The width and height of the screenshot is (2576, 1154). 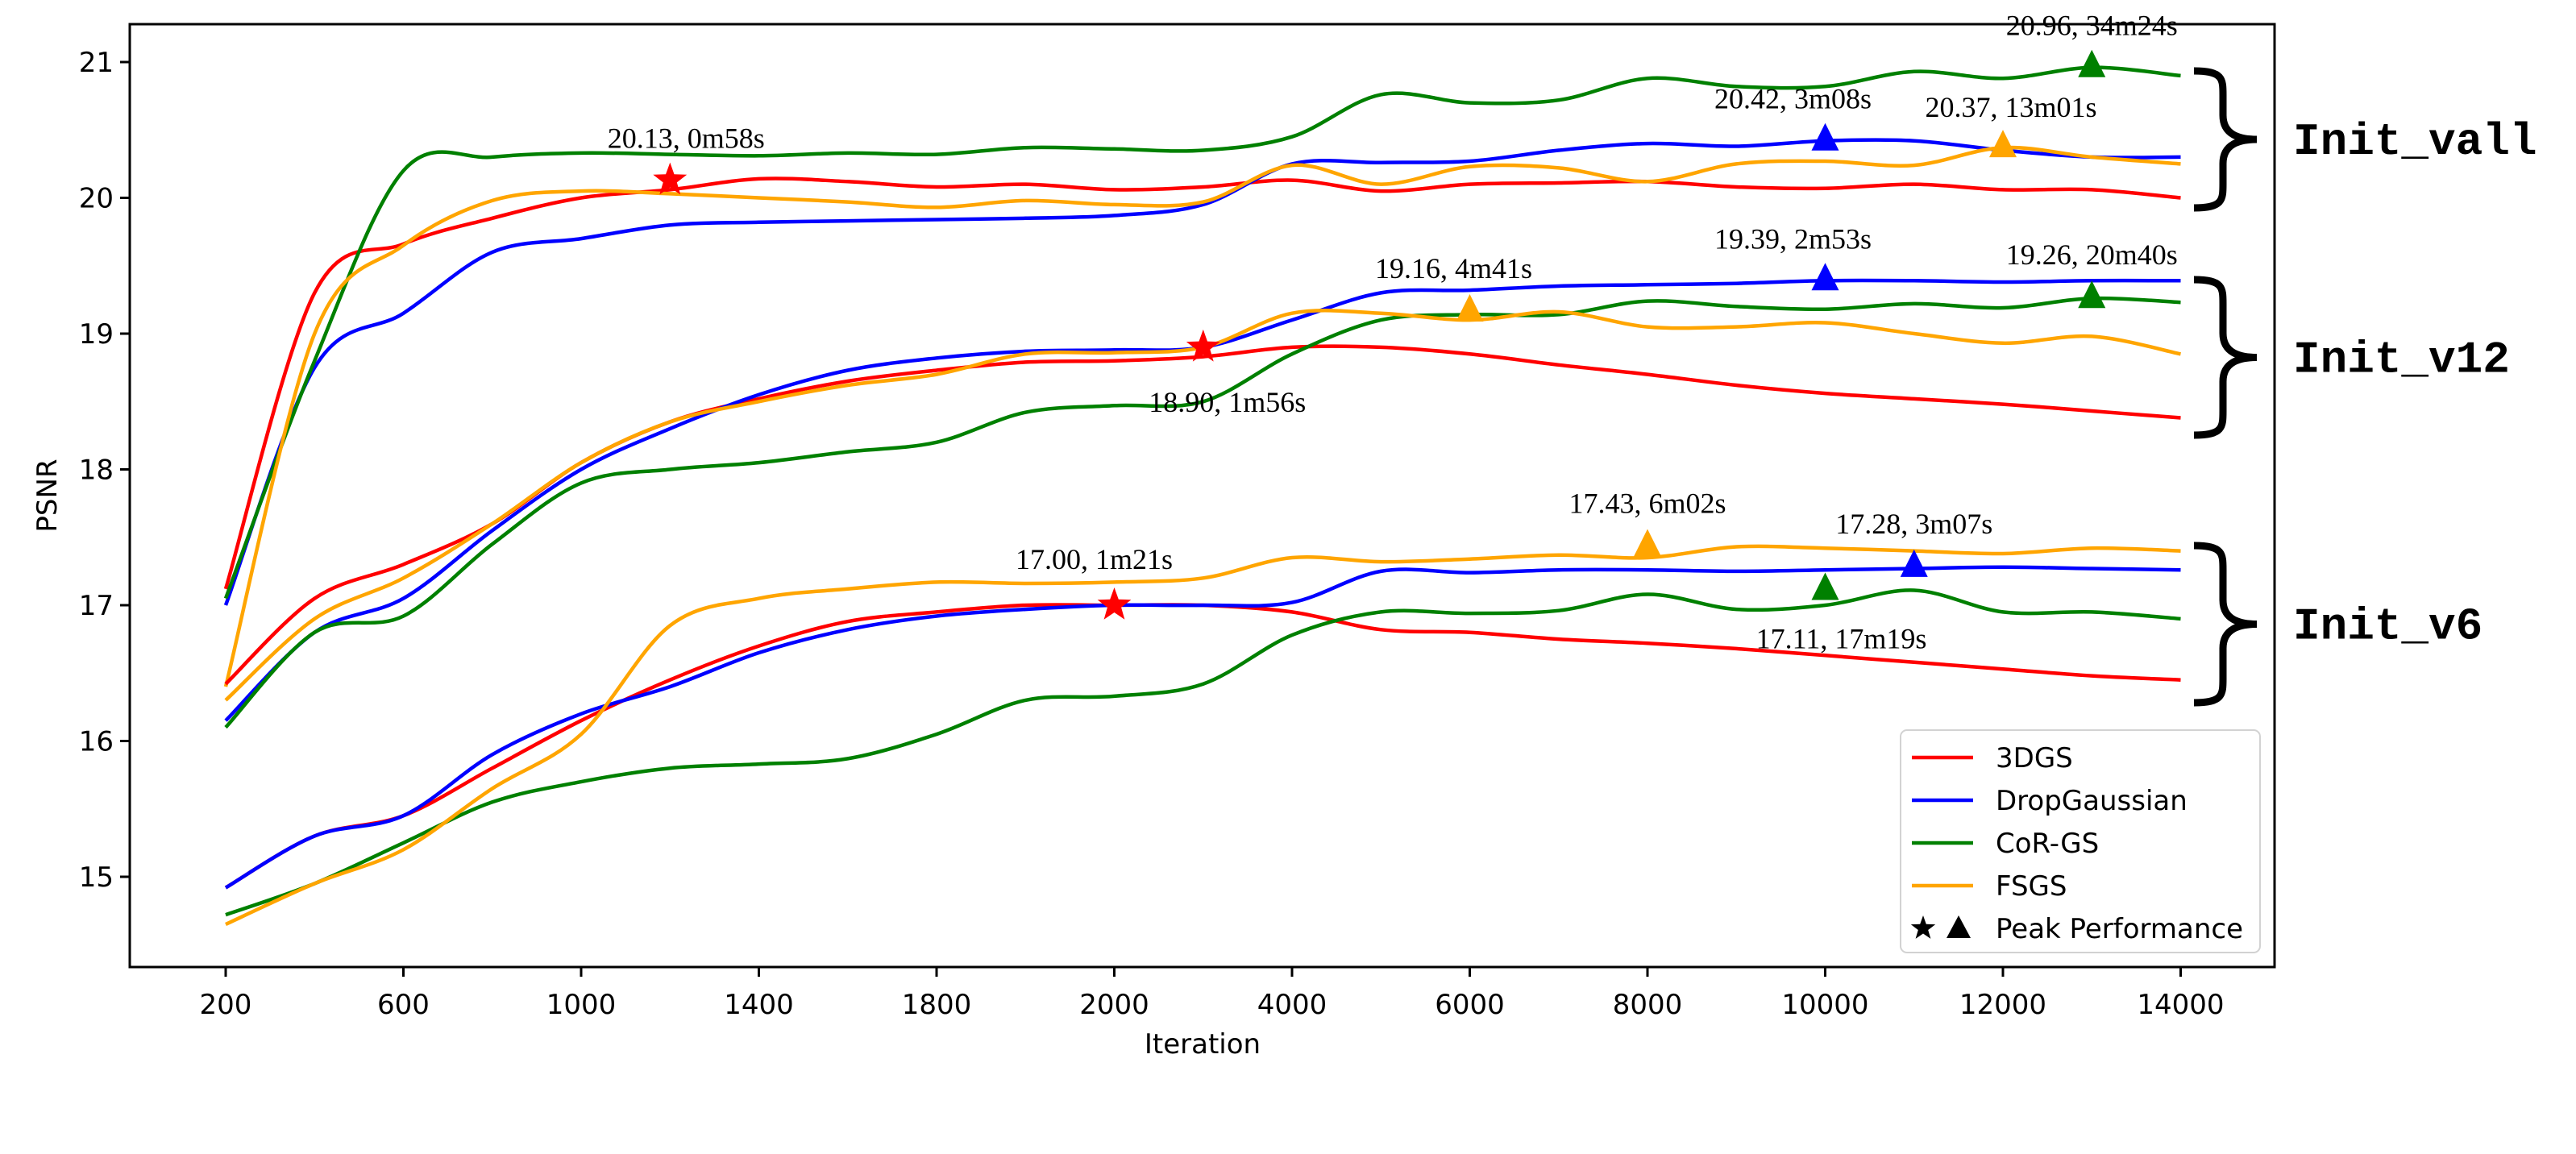 I want to click on x-tick-label: 1800, so click(x=937, y=1005).